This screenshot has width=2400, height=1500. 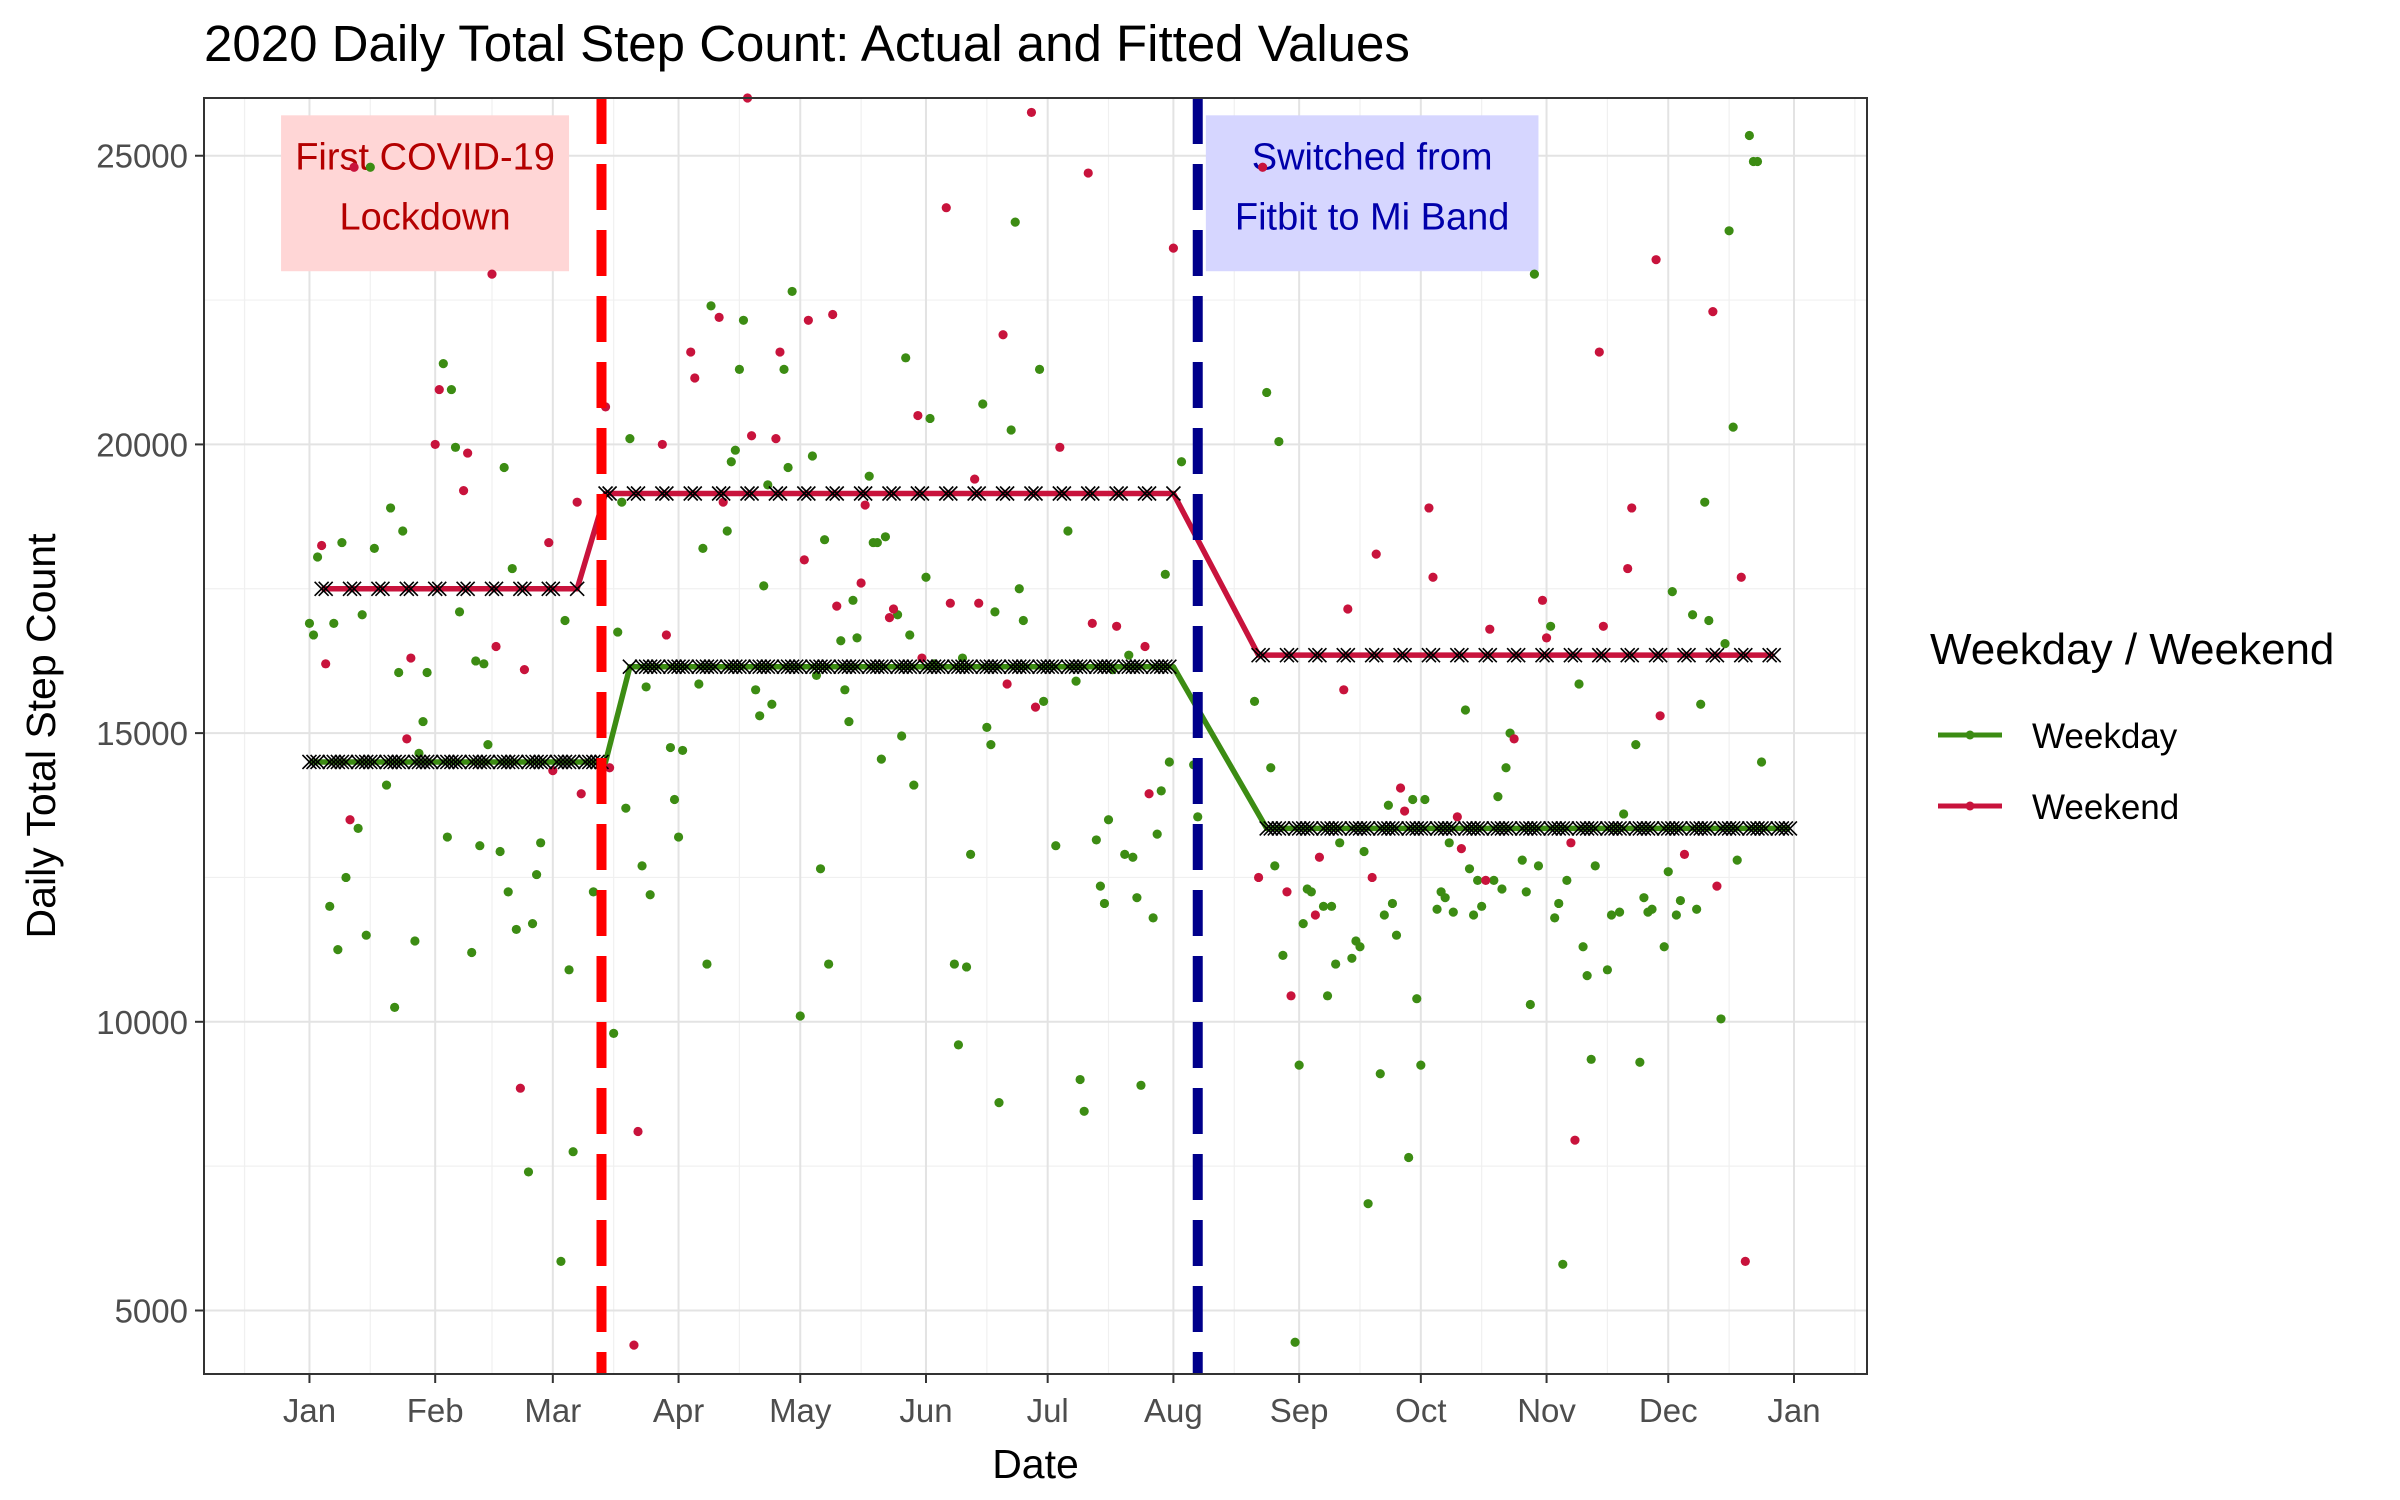 I want to click on legend-key-weekend, so click(x=1970, y=806).